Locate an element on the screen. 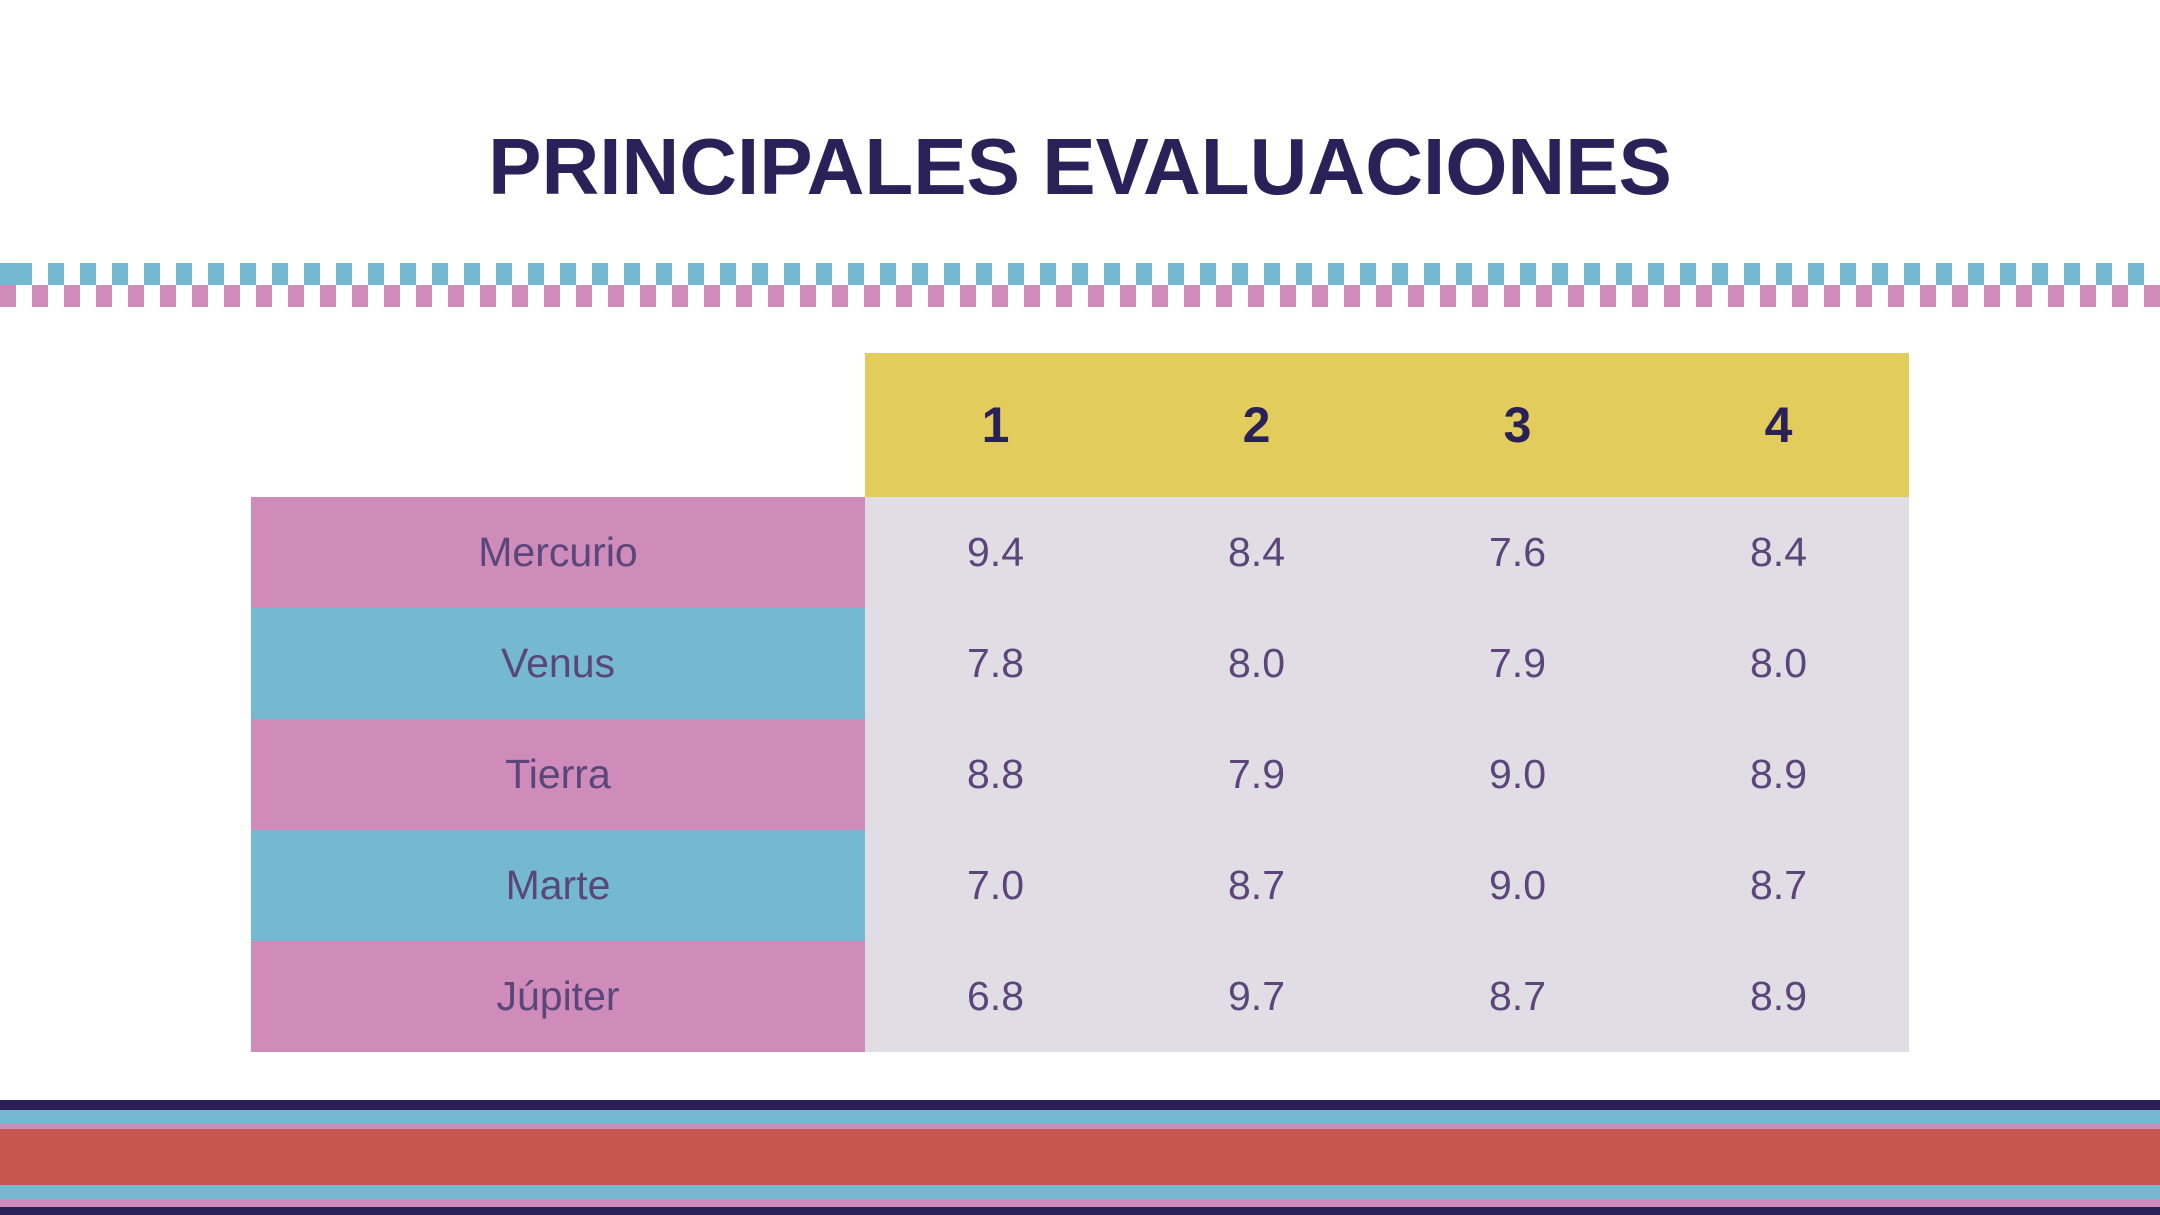 The width and height of the screenshot is (2160, 1215). table-cell: 7.8 is located at coordinates (995, 663).